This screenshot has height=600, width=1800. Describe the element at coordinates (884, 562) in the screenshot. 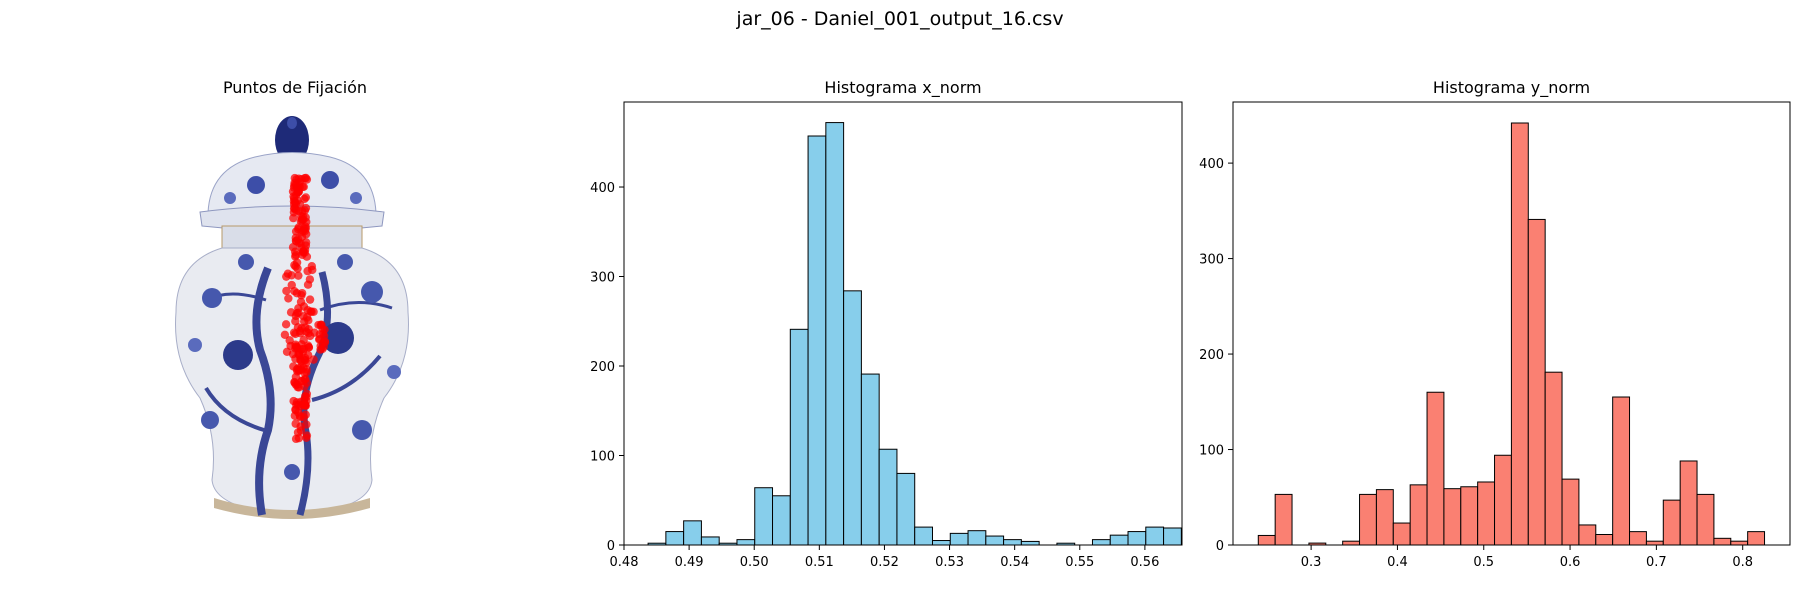

I see `histogram-x-xtick-label: 0.52` at that location.